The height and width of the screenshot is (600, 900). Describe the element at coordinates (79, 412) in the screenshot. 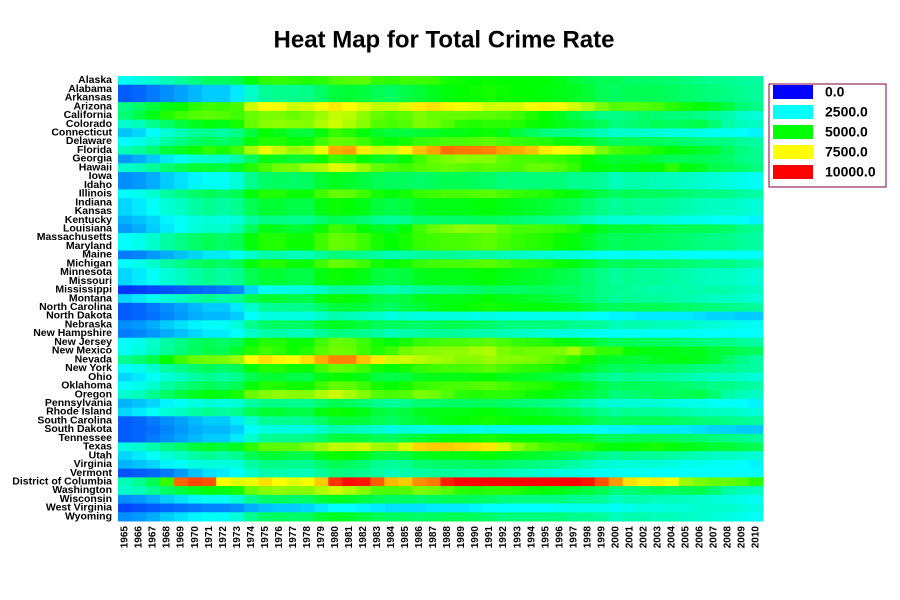

I see `y-tick-label: Rhode Island` at that location.